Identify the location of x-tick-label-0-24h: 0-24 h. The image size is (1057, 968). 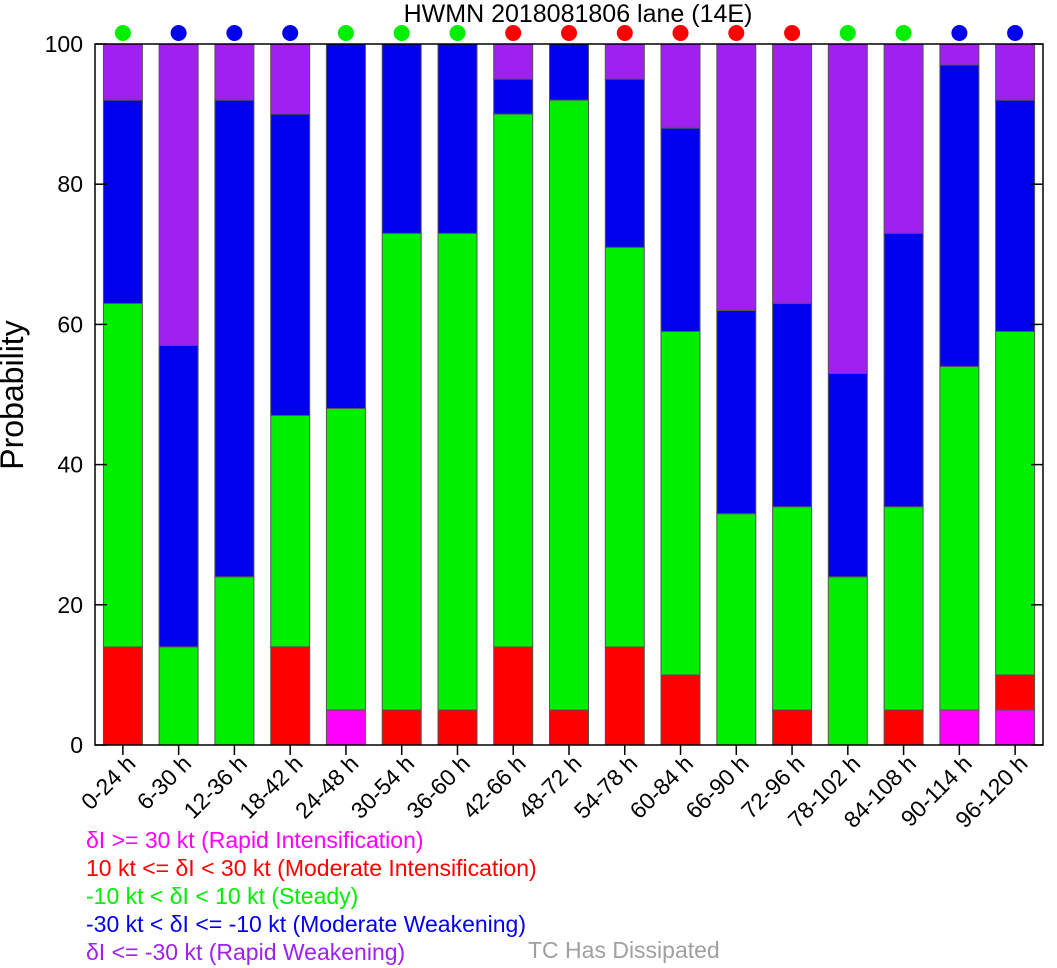
(108, 782).